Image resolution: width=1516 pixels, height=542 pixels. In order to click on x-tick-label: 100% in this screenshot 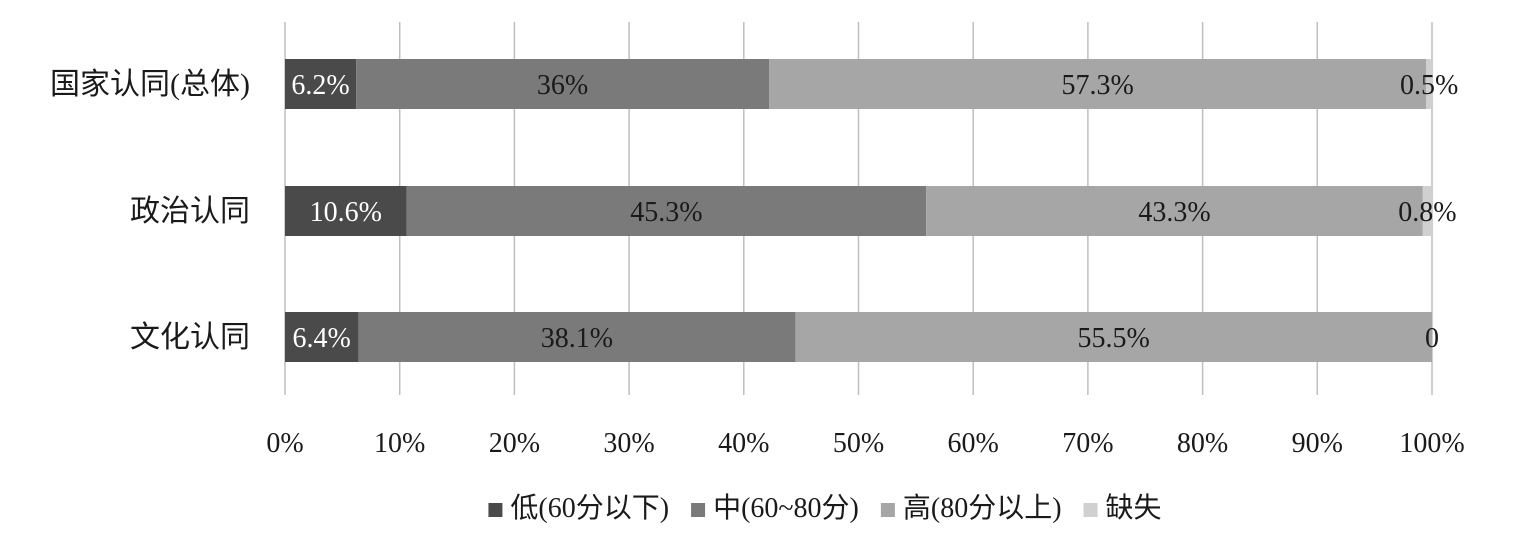, I will do `click(1431, 443)`.